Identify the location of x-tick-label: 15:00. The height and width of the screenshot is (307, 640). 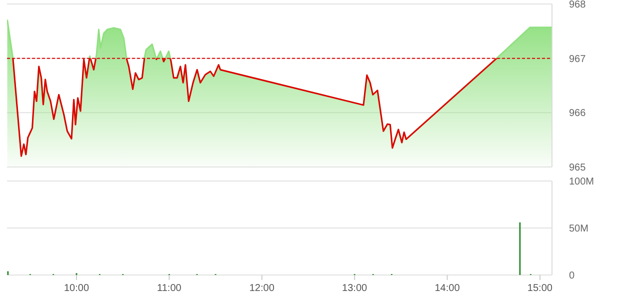
(540, 288).